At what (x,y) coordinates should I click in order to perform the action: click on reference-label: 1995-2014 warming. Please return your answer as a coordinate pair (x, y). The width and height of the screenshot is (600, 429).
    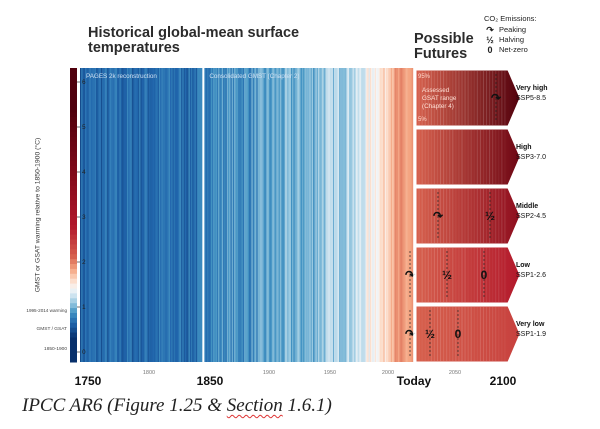
    Looking at the image, I should click on (46, 310).